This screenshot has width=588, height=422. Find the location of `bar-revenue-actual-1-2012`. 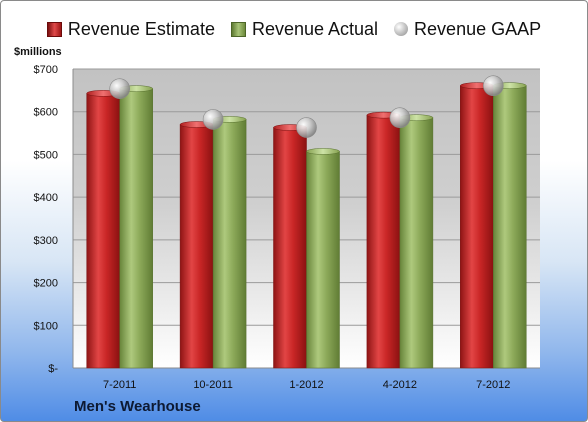

bar-revenue-actual-1-2012 is located at coordinates (323, 260).